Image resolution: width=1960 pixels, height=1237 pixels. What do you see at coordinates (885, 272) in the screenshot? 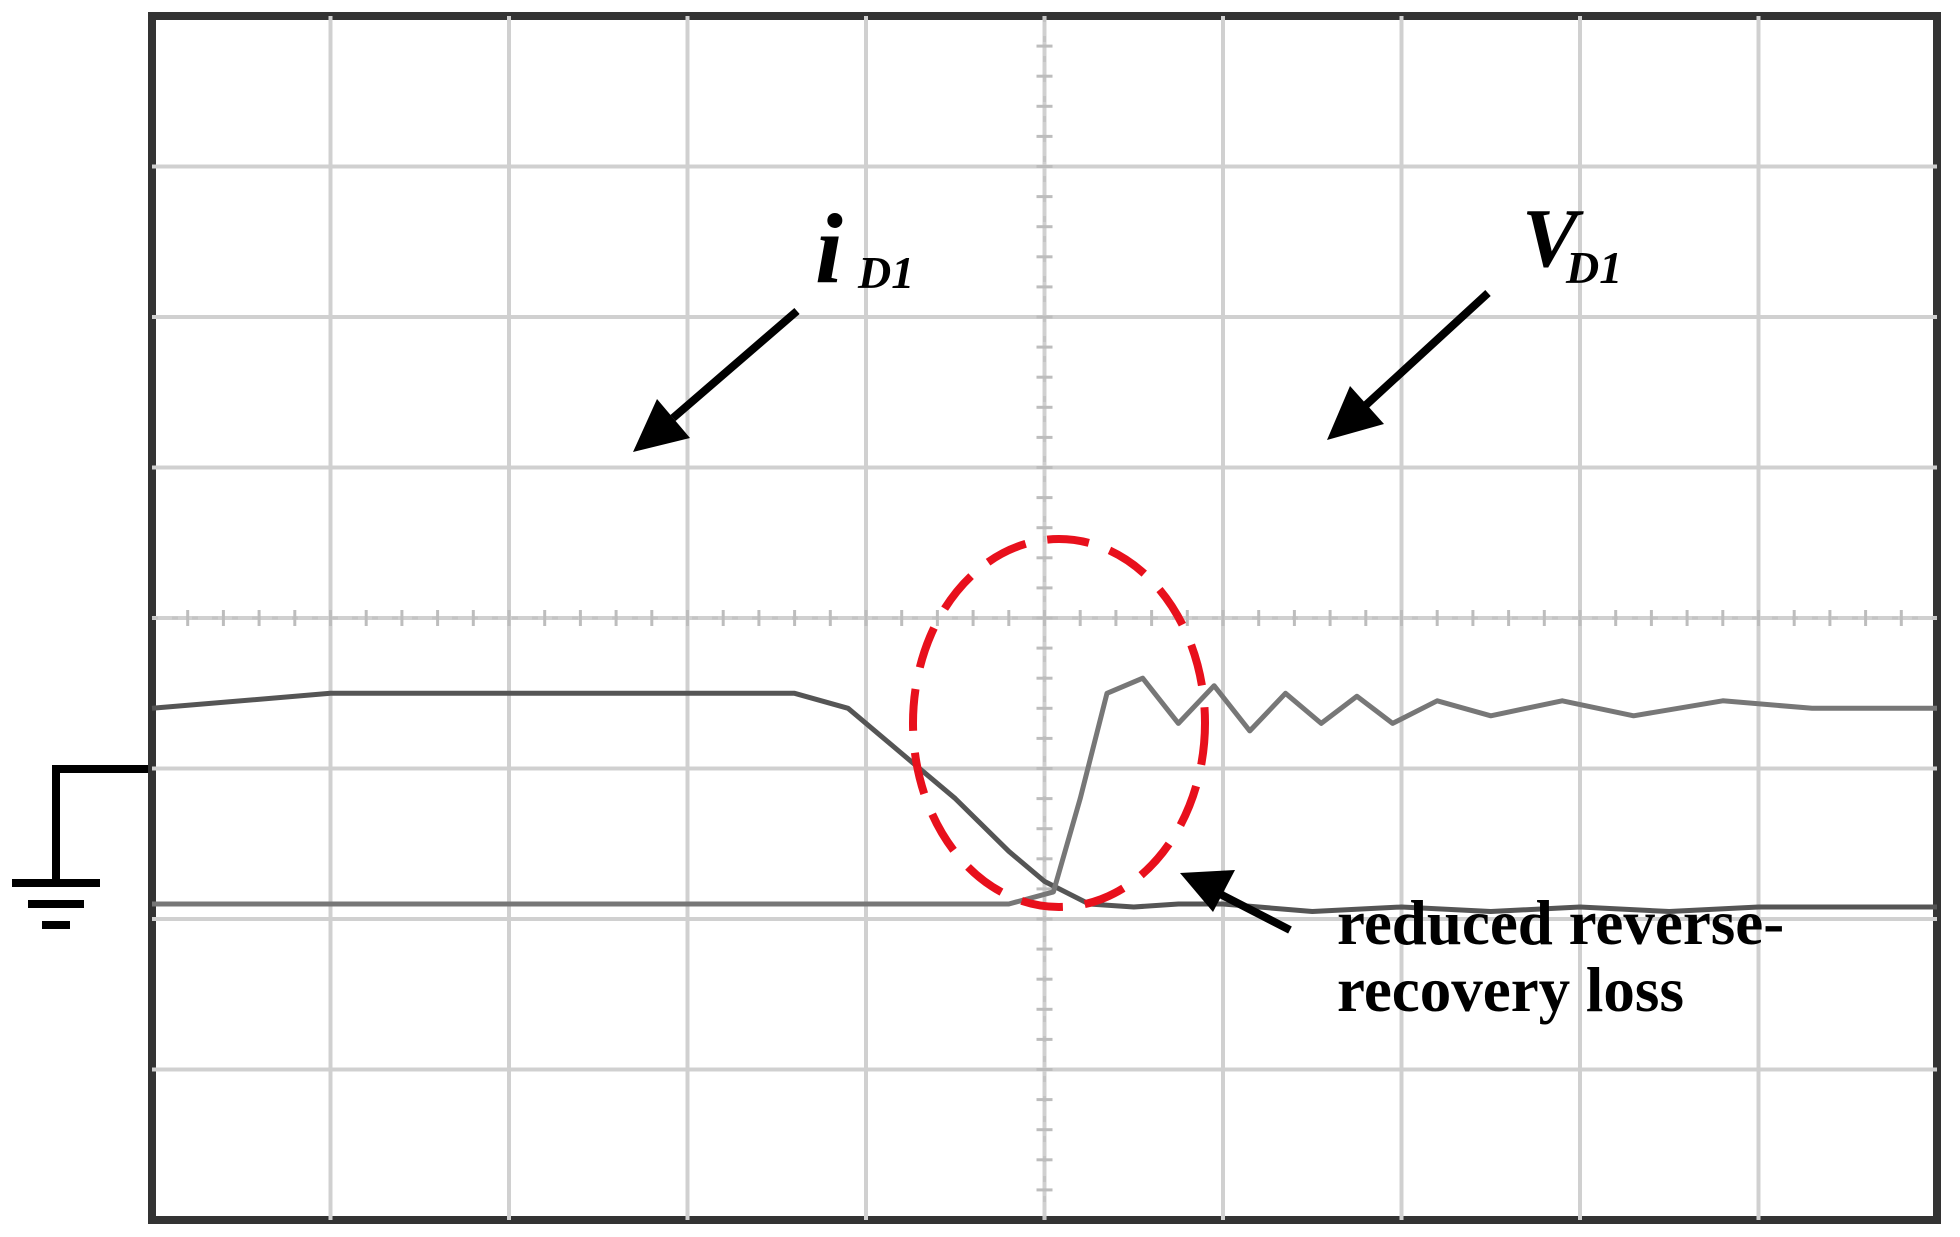
I see `current-trace-label-subscript: D1` at bounding box center [885, 272].